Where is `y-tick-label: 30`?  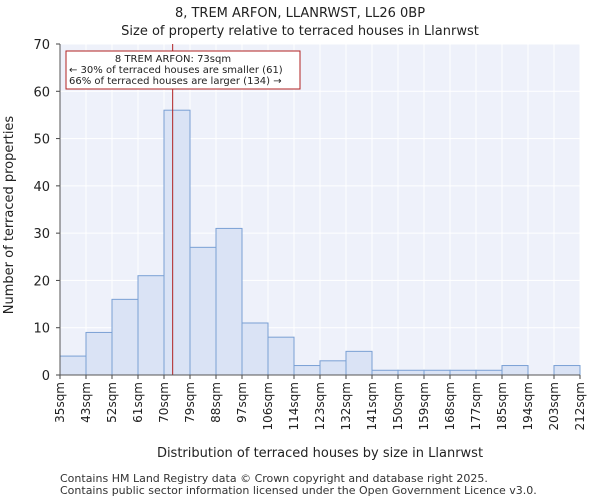 y-tick-label: 30 is located at coordinates (41, 234).